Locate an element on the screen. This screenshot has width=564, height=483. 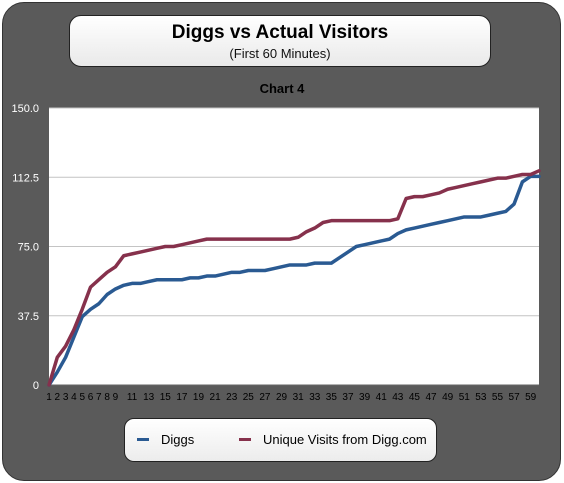
y-tick-label: 112.5 is located at coordinates (25, 178).